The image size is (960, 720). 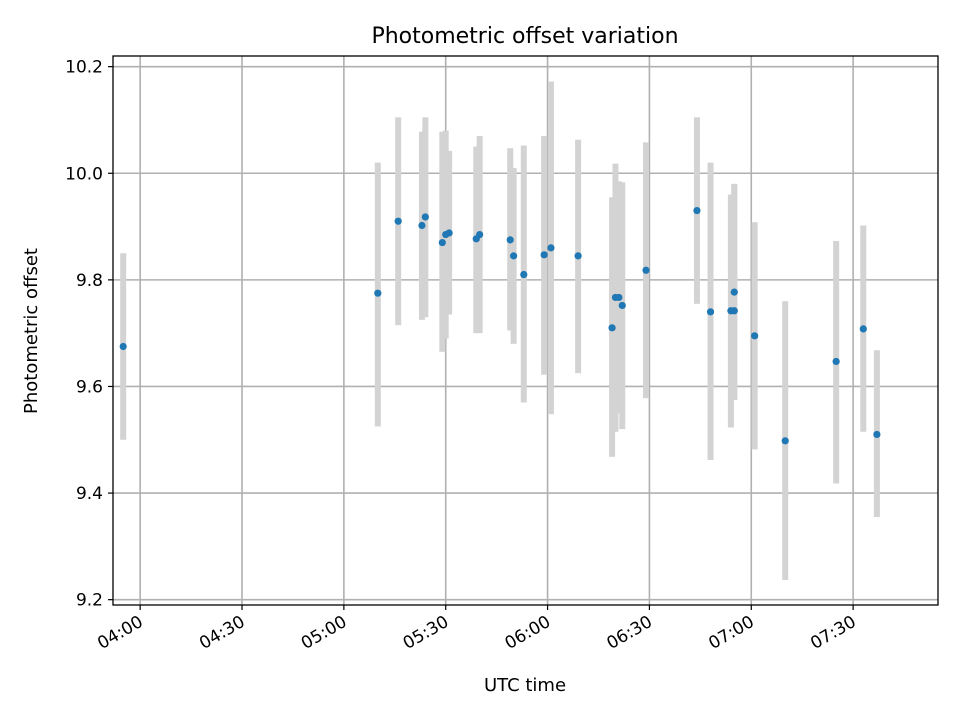 I want to click on y-tick-label: 10.0, so click(x=84, y=174).